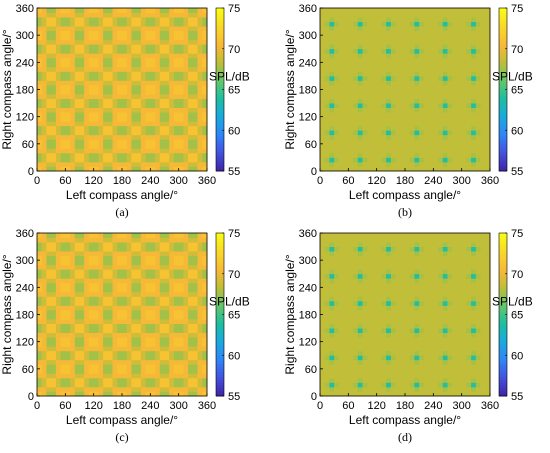  What do you see at coordinates (308, 63) in the screenshot?
I see `y-tick-label: 240` at bounding box center [308, 63].